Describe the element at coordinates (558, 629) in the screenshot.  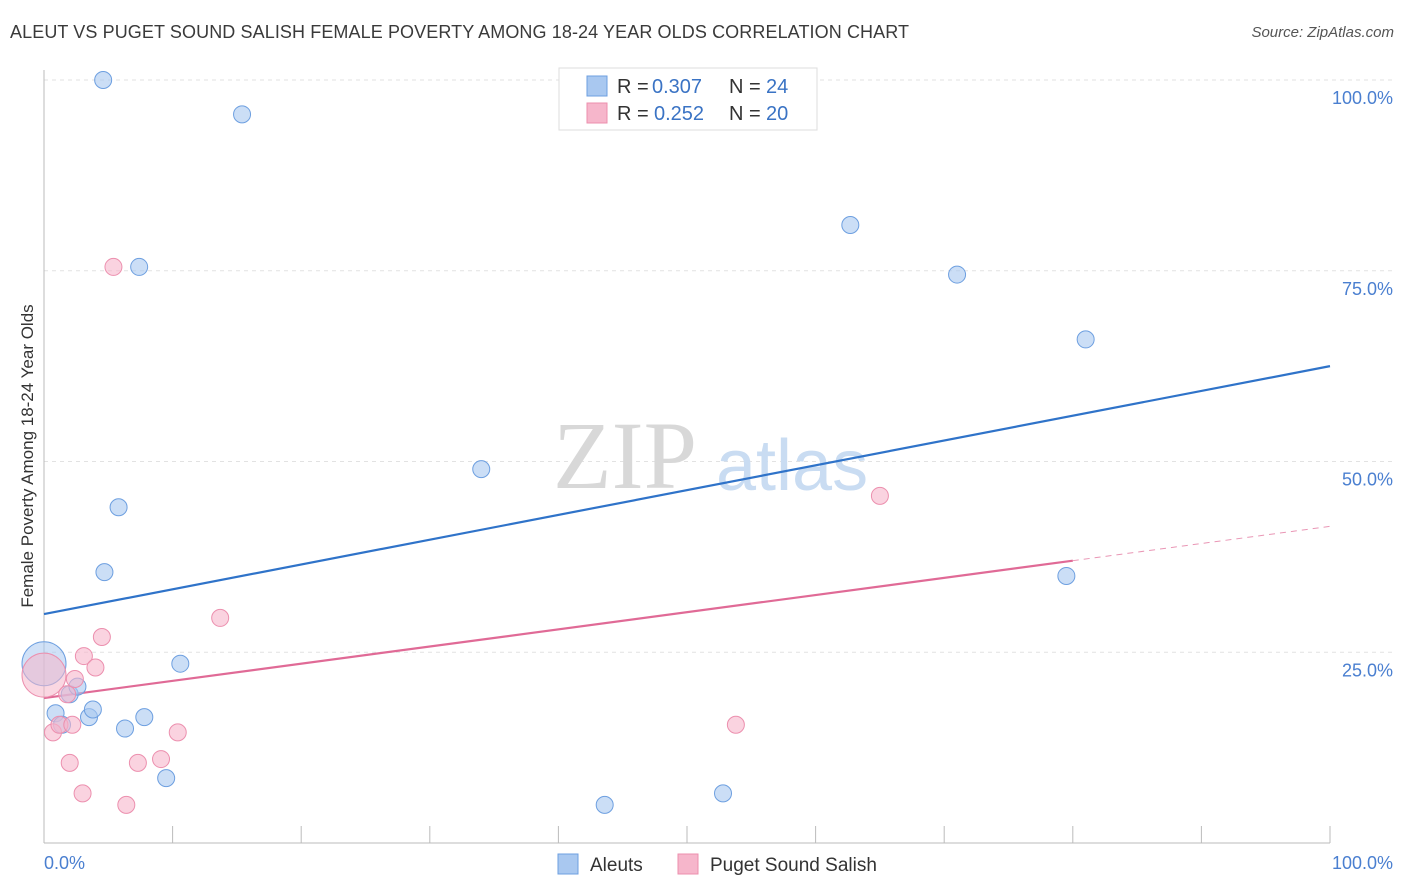
I see `trend-line-salish` at that location.